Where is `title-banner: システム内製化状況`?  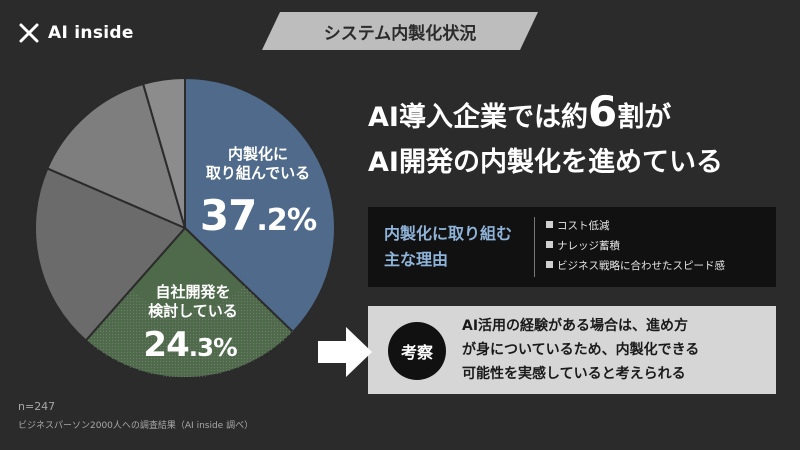
title-banner: システム内製化状況 is located at coordinates (400, 31).